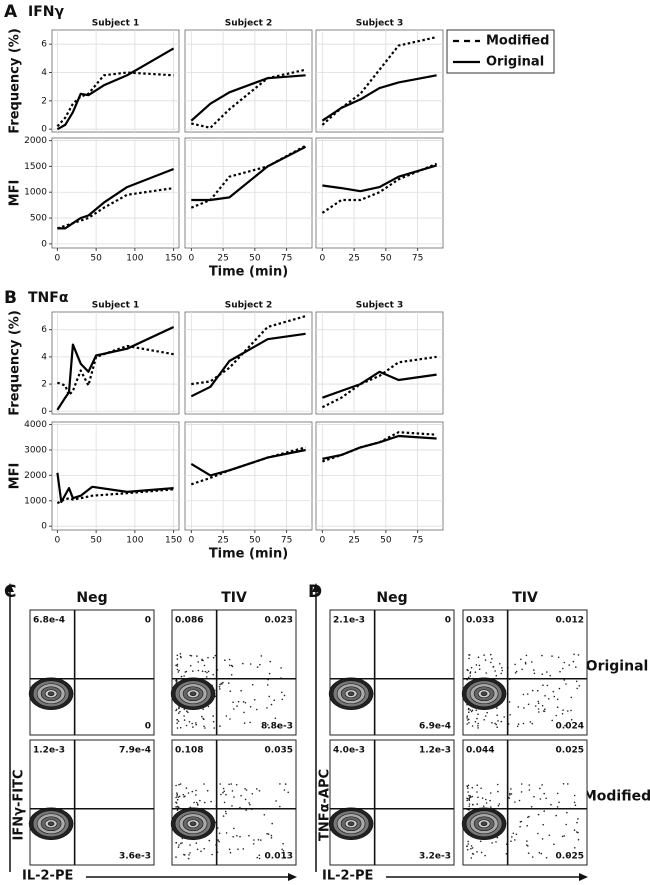  I want to click on x-tick-label: 50, so click(96, 259).